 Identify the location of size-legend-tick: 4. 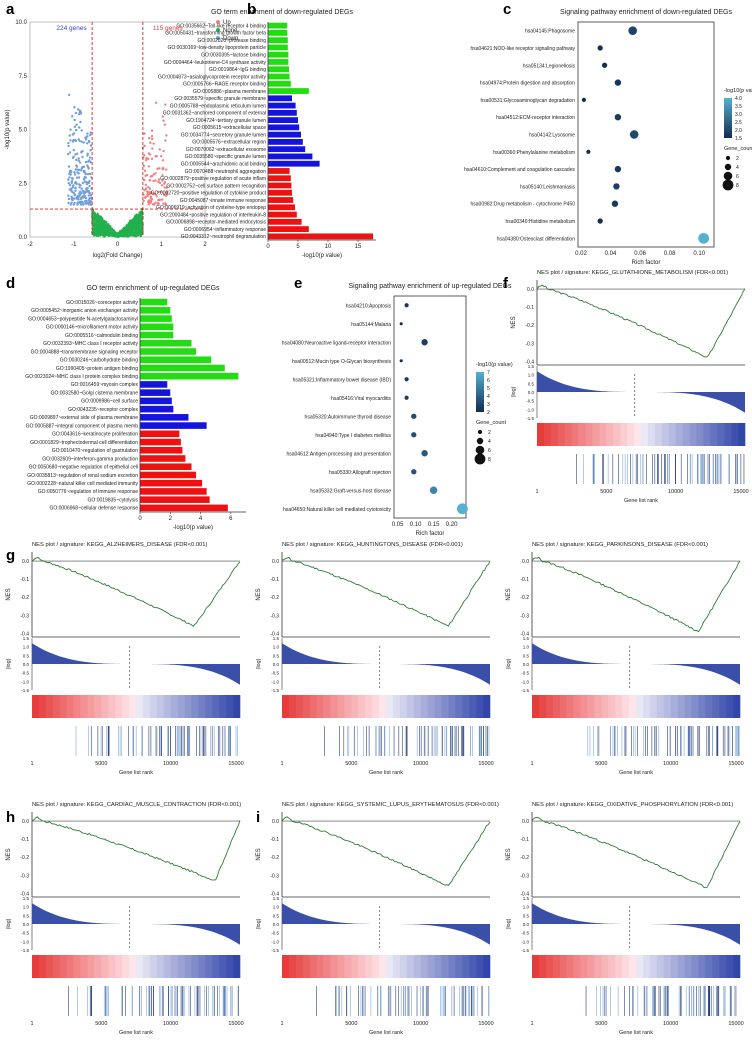
(737, 168).